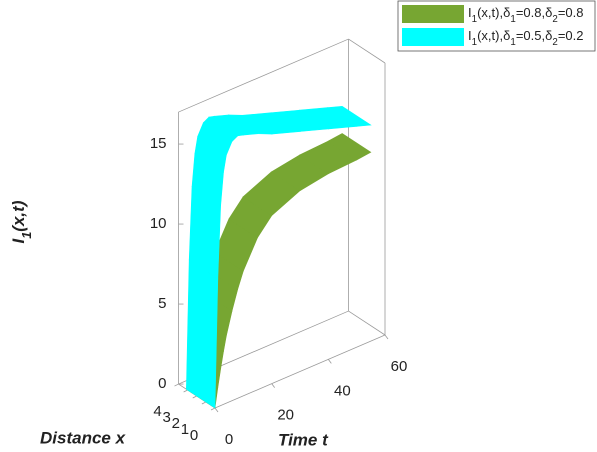 Image resolution: width=597 pixels, height=452 pixels. What do you see at coordinates (399, 366) in the screenshot?
I see `x-tick-label: 60` at bounding box center [399, 366].